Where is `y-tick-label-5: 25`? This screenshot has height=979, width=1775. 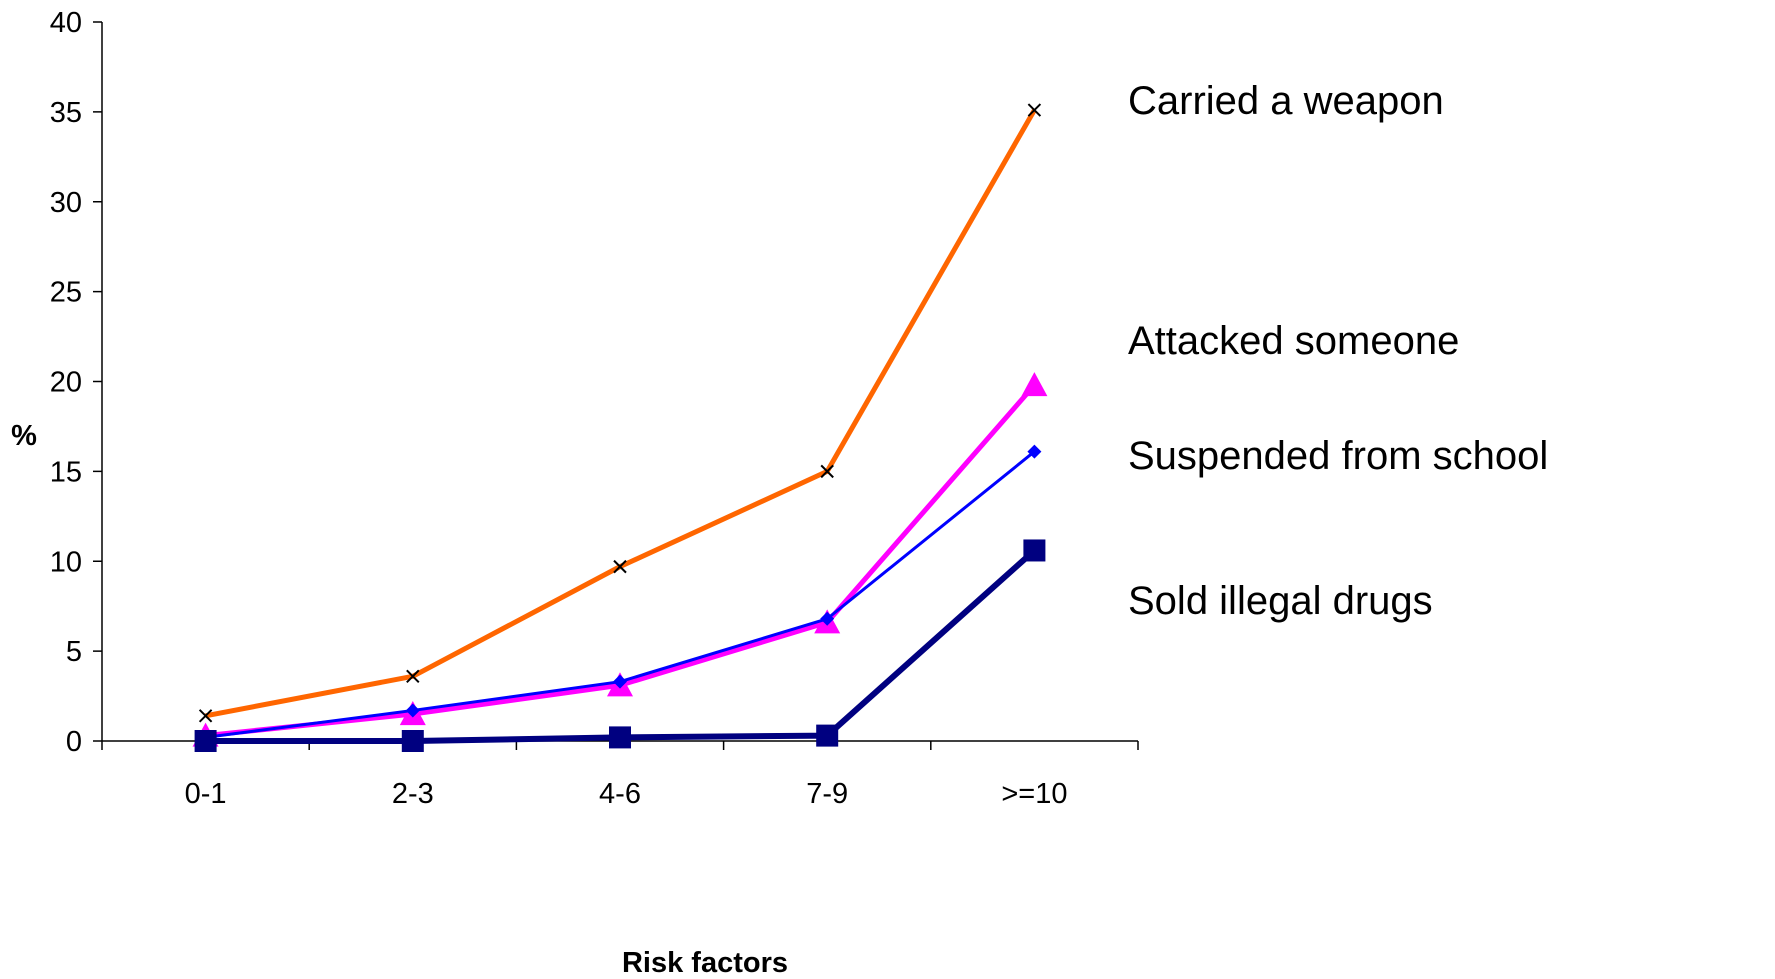
y-tick-label-5: 25 is located at coordinates (66, 293).